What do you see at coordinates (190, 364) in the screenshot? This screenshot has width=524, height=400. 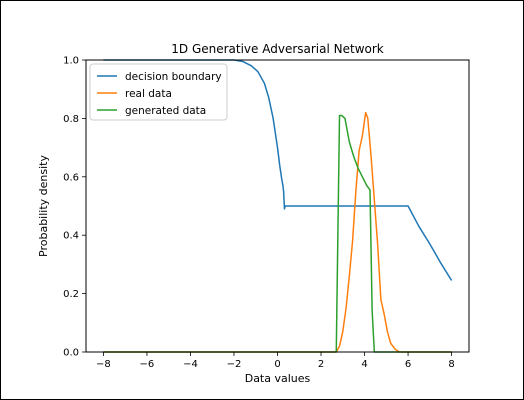 I see `x-tick-label: −4` at bounding box center [190, 364].